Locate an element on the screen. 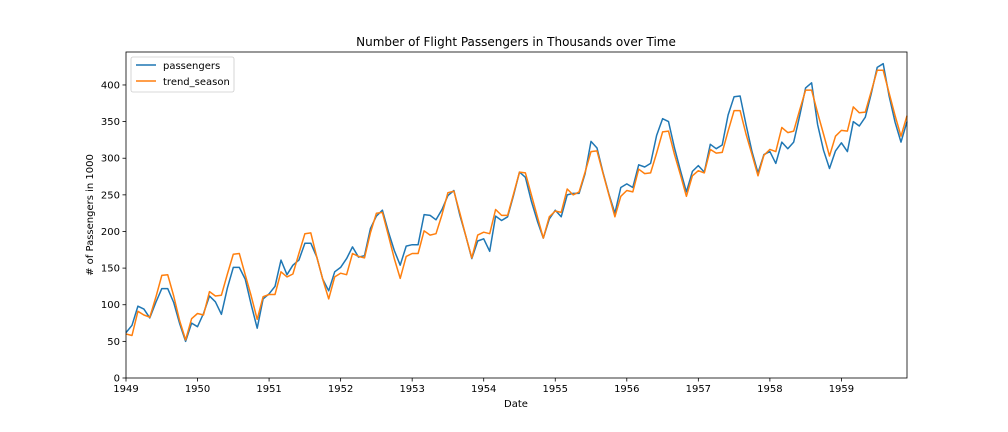 Image resolution: width=1008 pixels, height=432 pixels. y-tick-label: 100 is located at coordinates (110, 305).